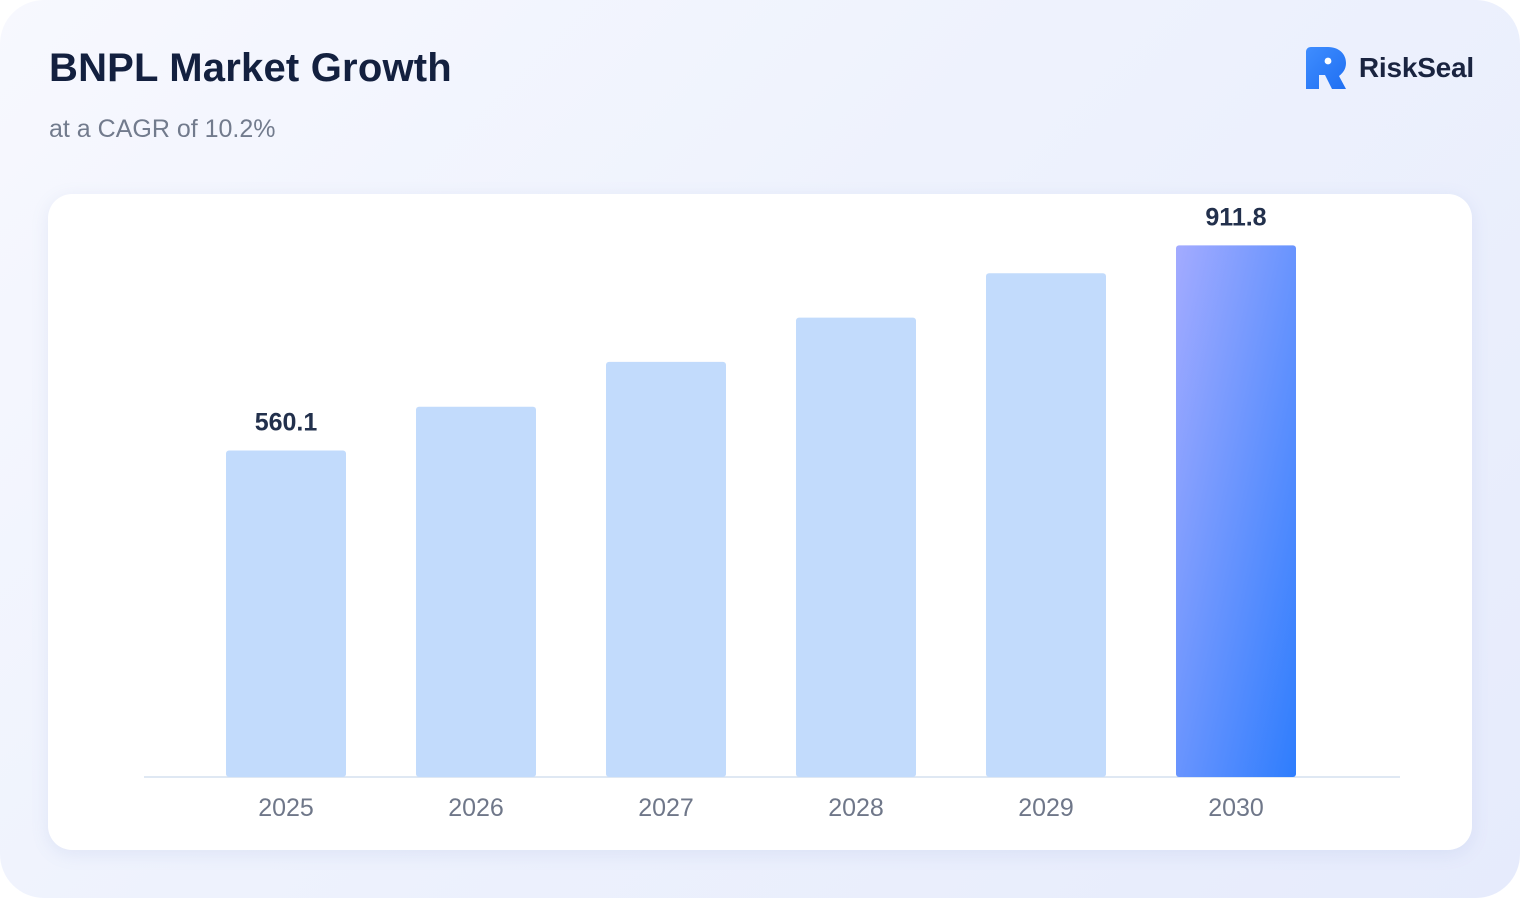 The height and width of the screenshot is (906, 1520). Describe the element at coordinates (476, 808) in the screenshot. I see `x-tick-label-2026: 2026` at that location.